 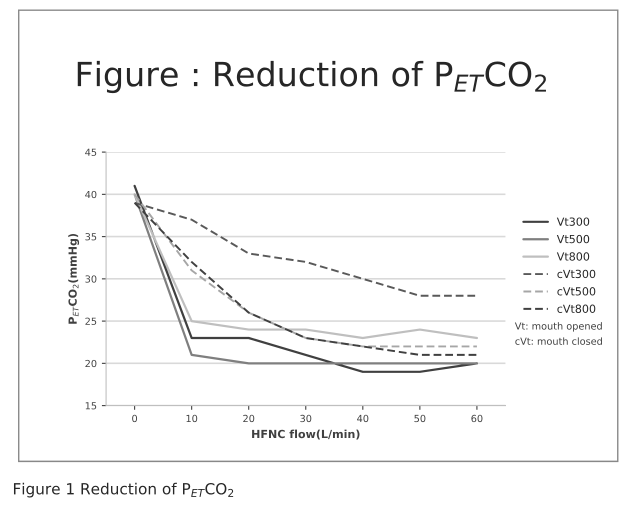 What do you see at coordinates (576, 274) in the screenshot?
I see `legend-label: cVt300` at bounding box center [576, 274].